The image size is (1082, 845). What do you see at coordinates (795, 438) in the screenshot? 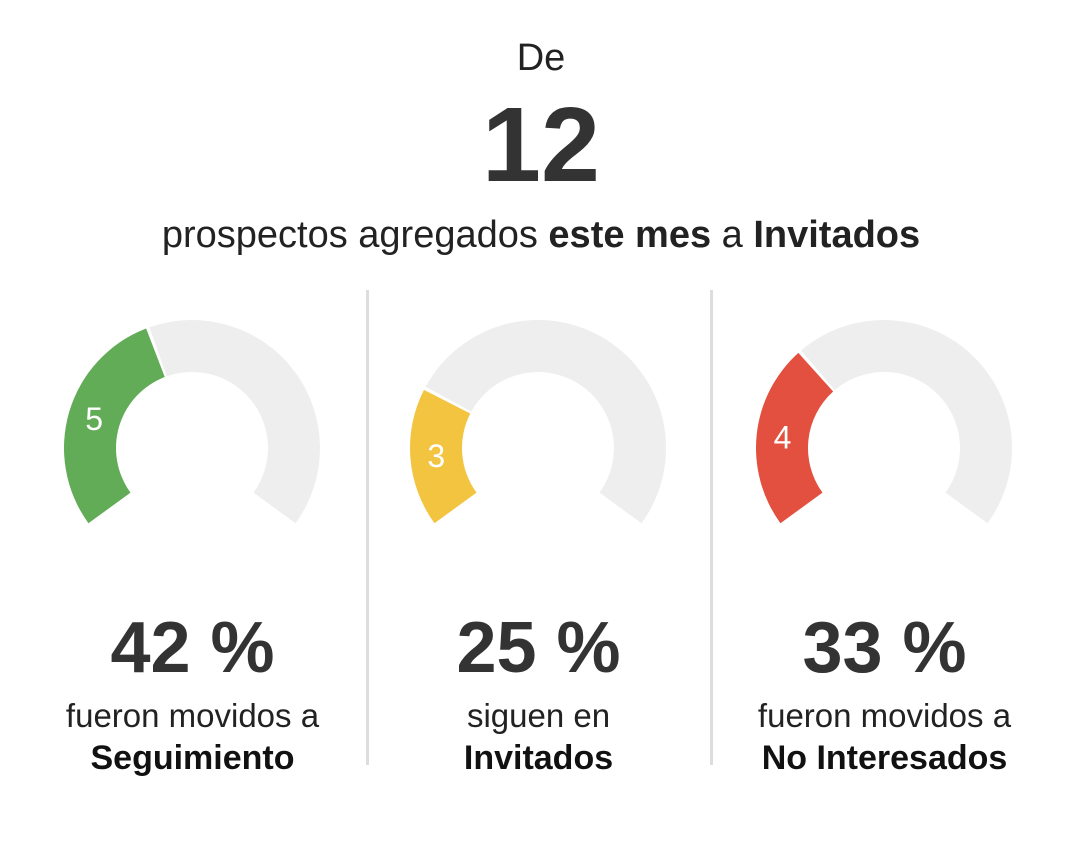
I see `gauge-fill-no-interesados` at bounding box center [795, 438].